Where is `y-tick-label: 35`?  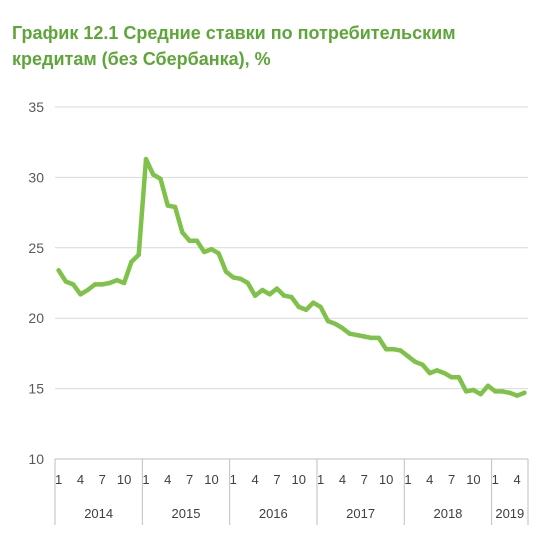 y-tick-label: 35 is located at coordinates (36, 107).